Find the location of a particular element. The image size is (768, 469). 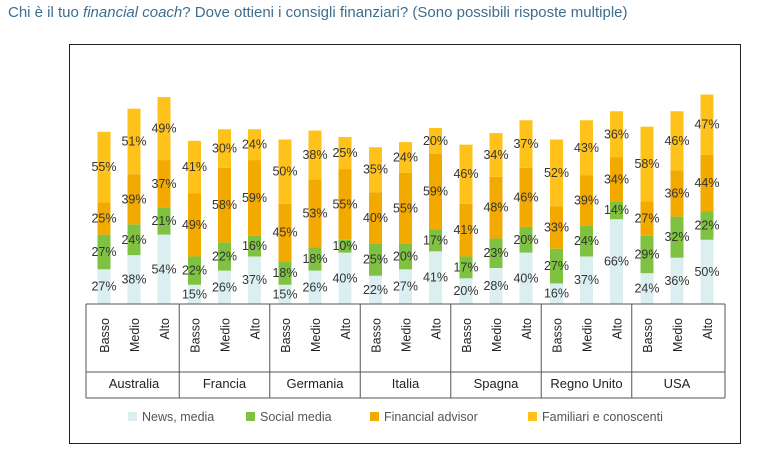

data-label: 49% is located at coordinates (163, 129).